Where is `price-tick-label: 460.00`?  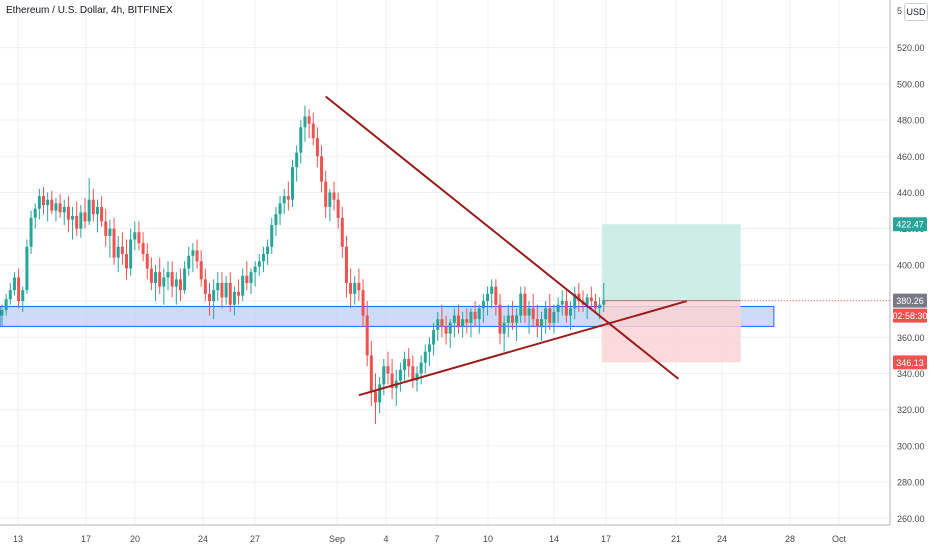
price-tick-label: 460.00 is located at coordinates (911, 157).